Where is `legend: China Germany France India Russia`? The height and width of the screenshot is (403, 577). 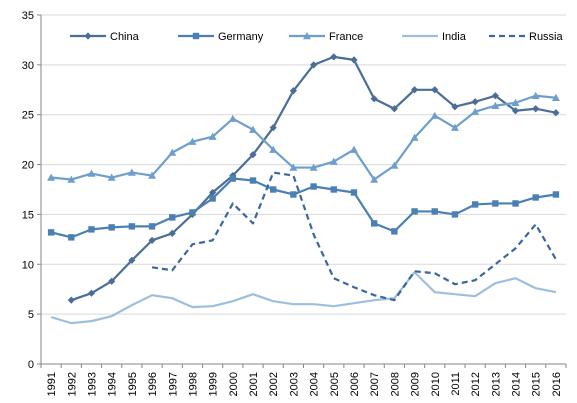 legend: China Germany France India Russia is located at coordinates (317, 37).